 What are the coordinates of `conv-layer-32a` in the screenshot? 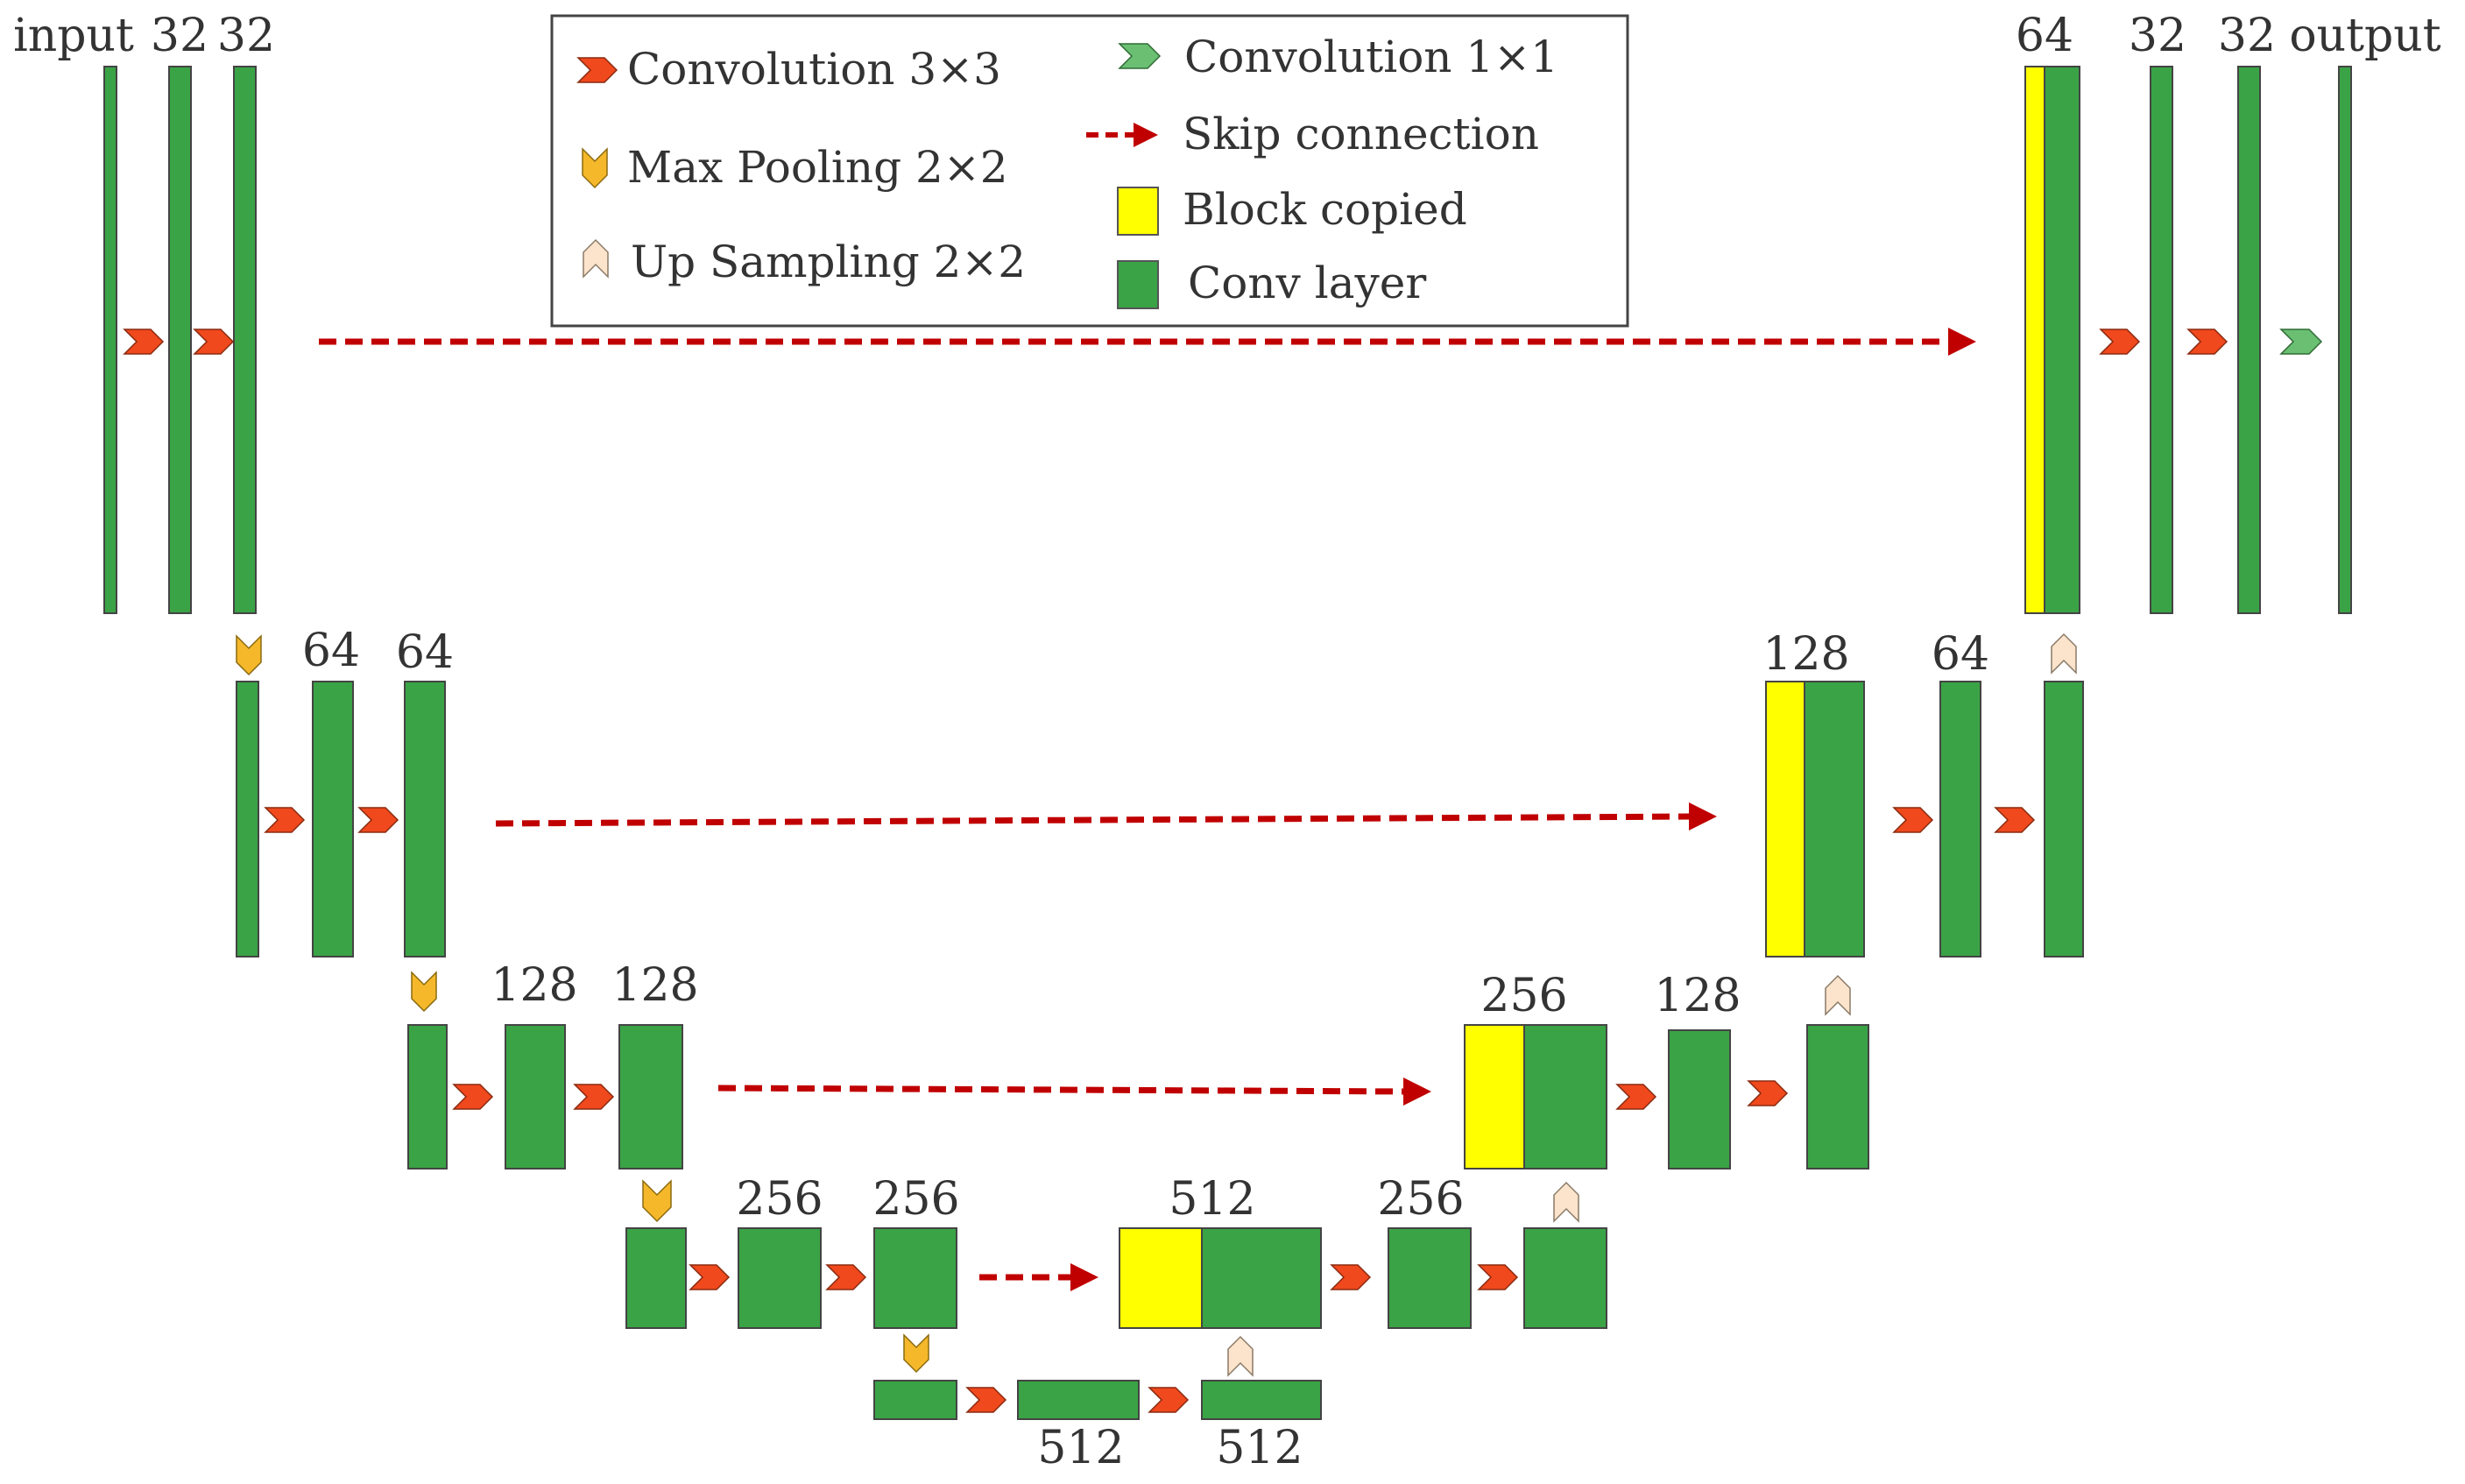 It's located at (180, 340).